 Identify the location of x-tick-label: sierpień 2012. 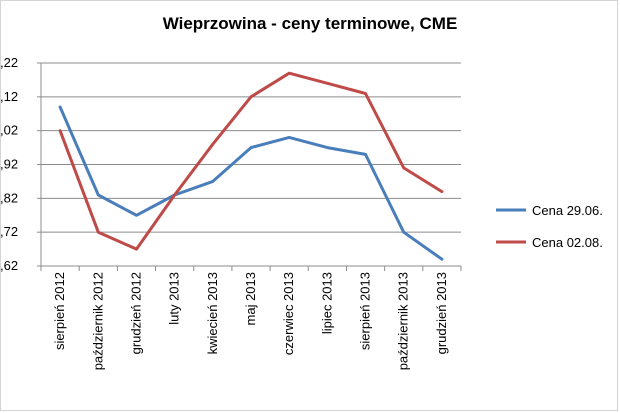
(59, 311).